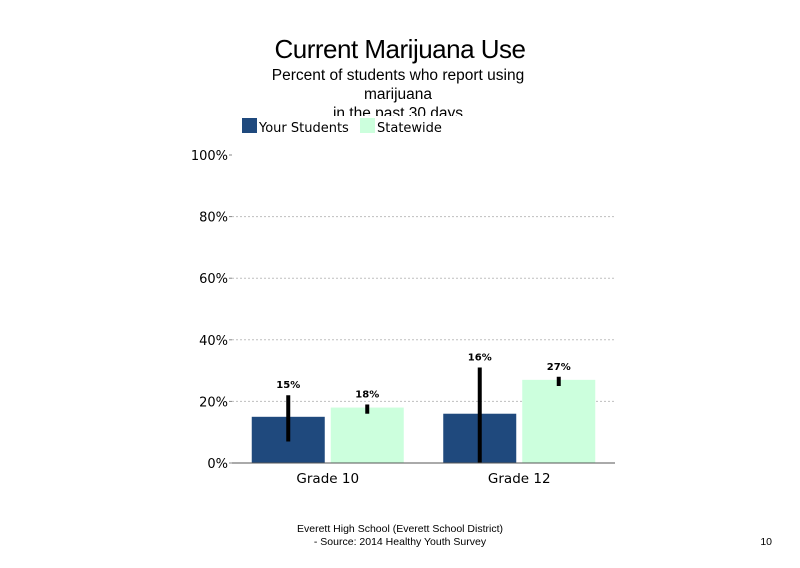 This screenshot has width=800, height=568. I want to click on bars, so click(423, 421).